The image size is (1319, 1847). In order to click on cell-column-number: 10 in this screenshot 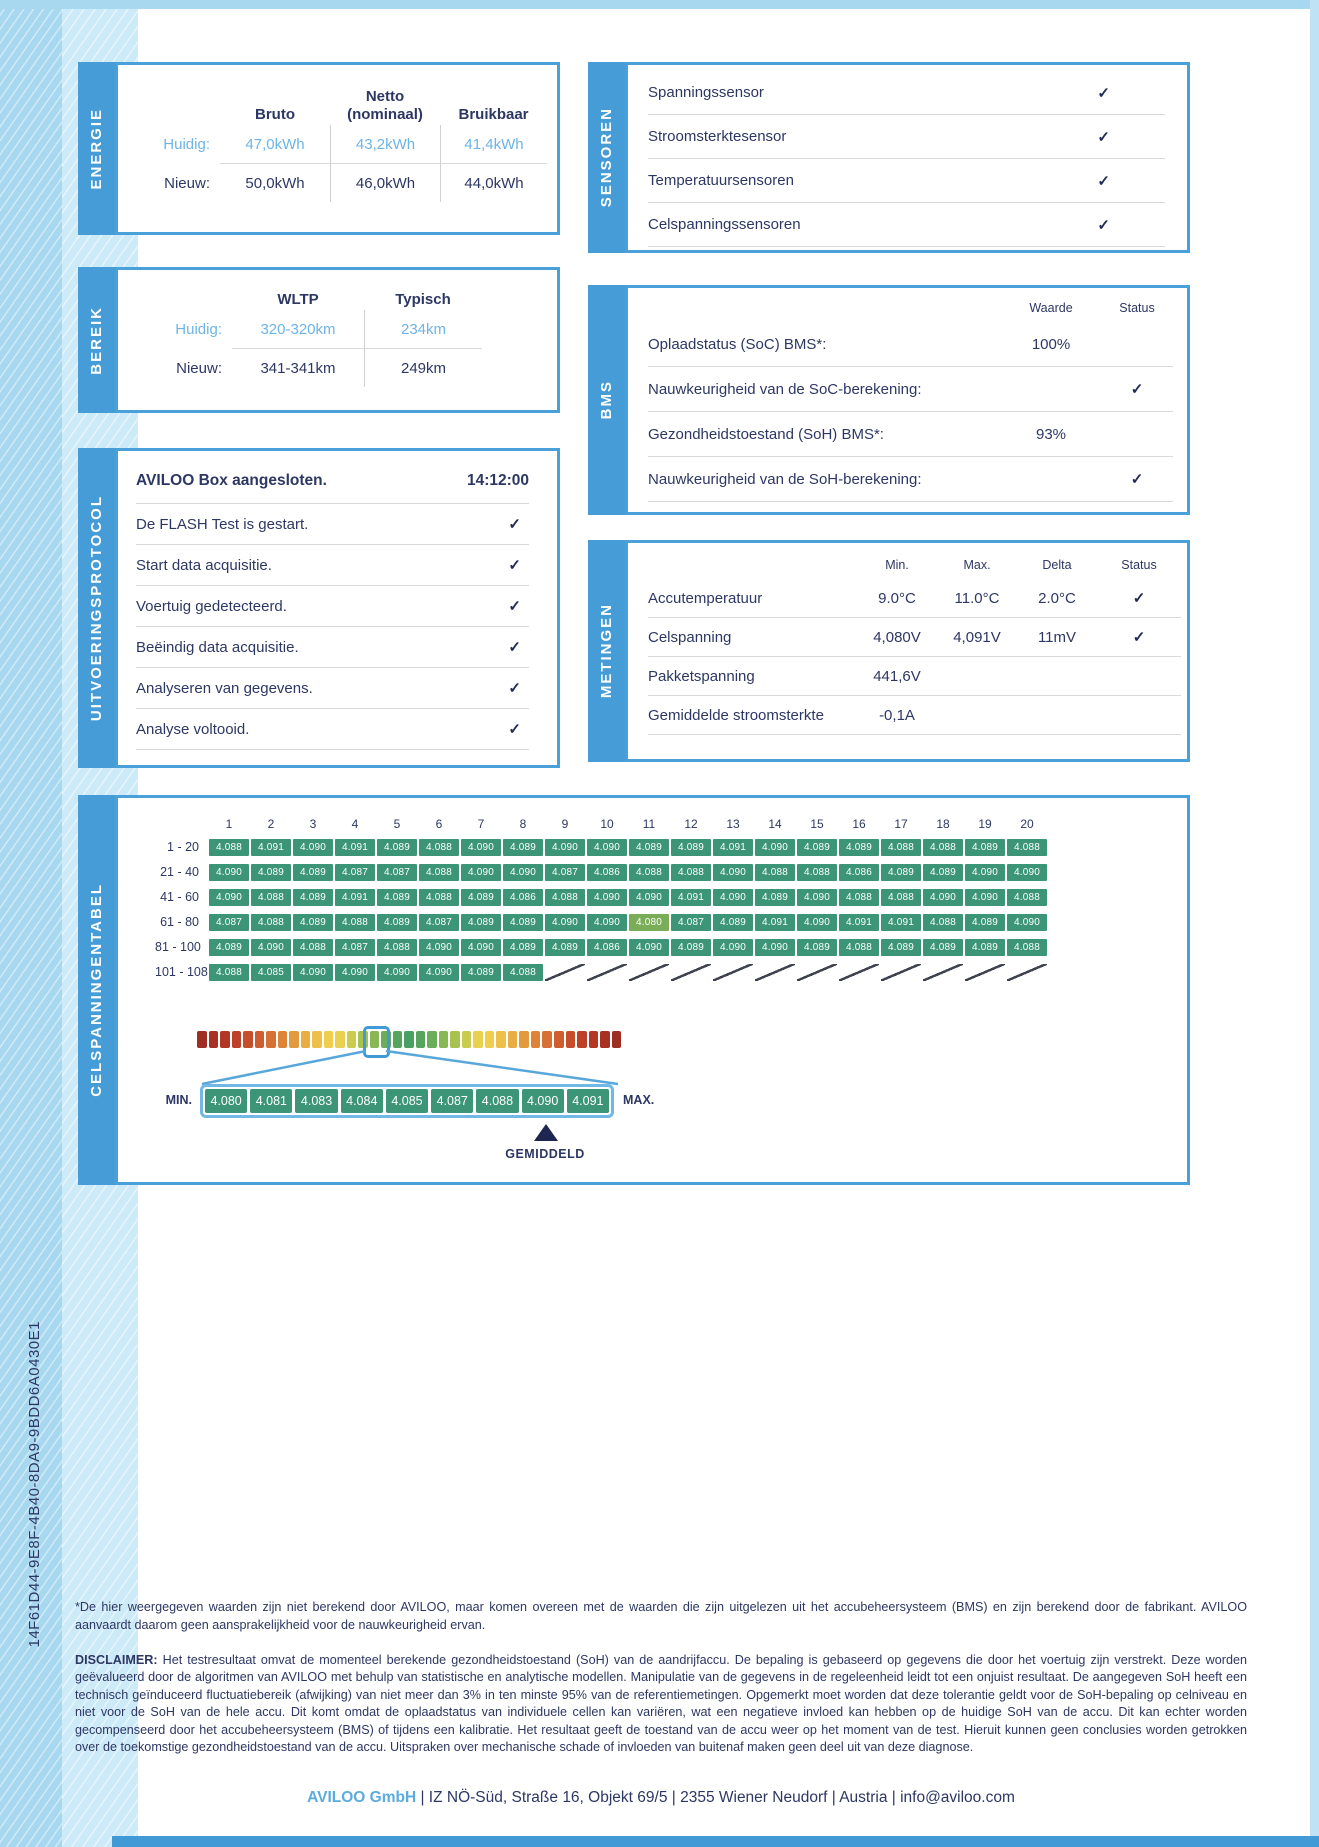, I will do `click(607, 824)`.